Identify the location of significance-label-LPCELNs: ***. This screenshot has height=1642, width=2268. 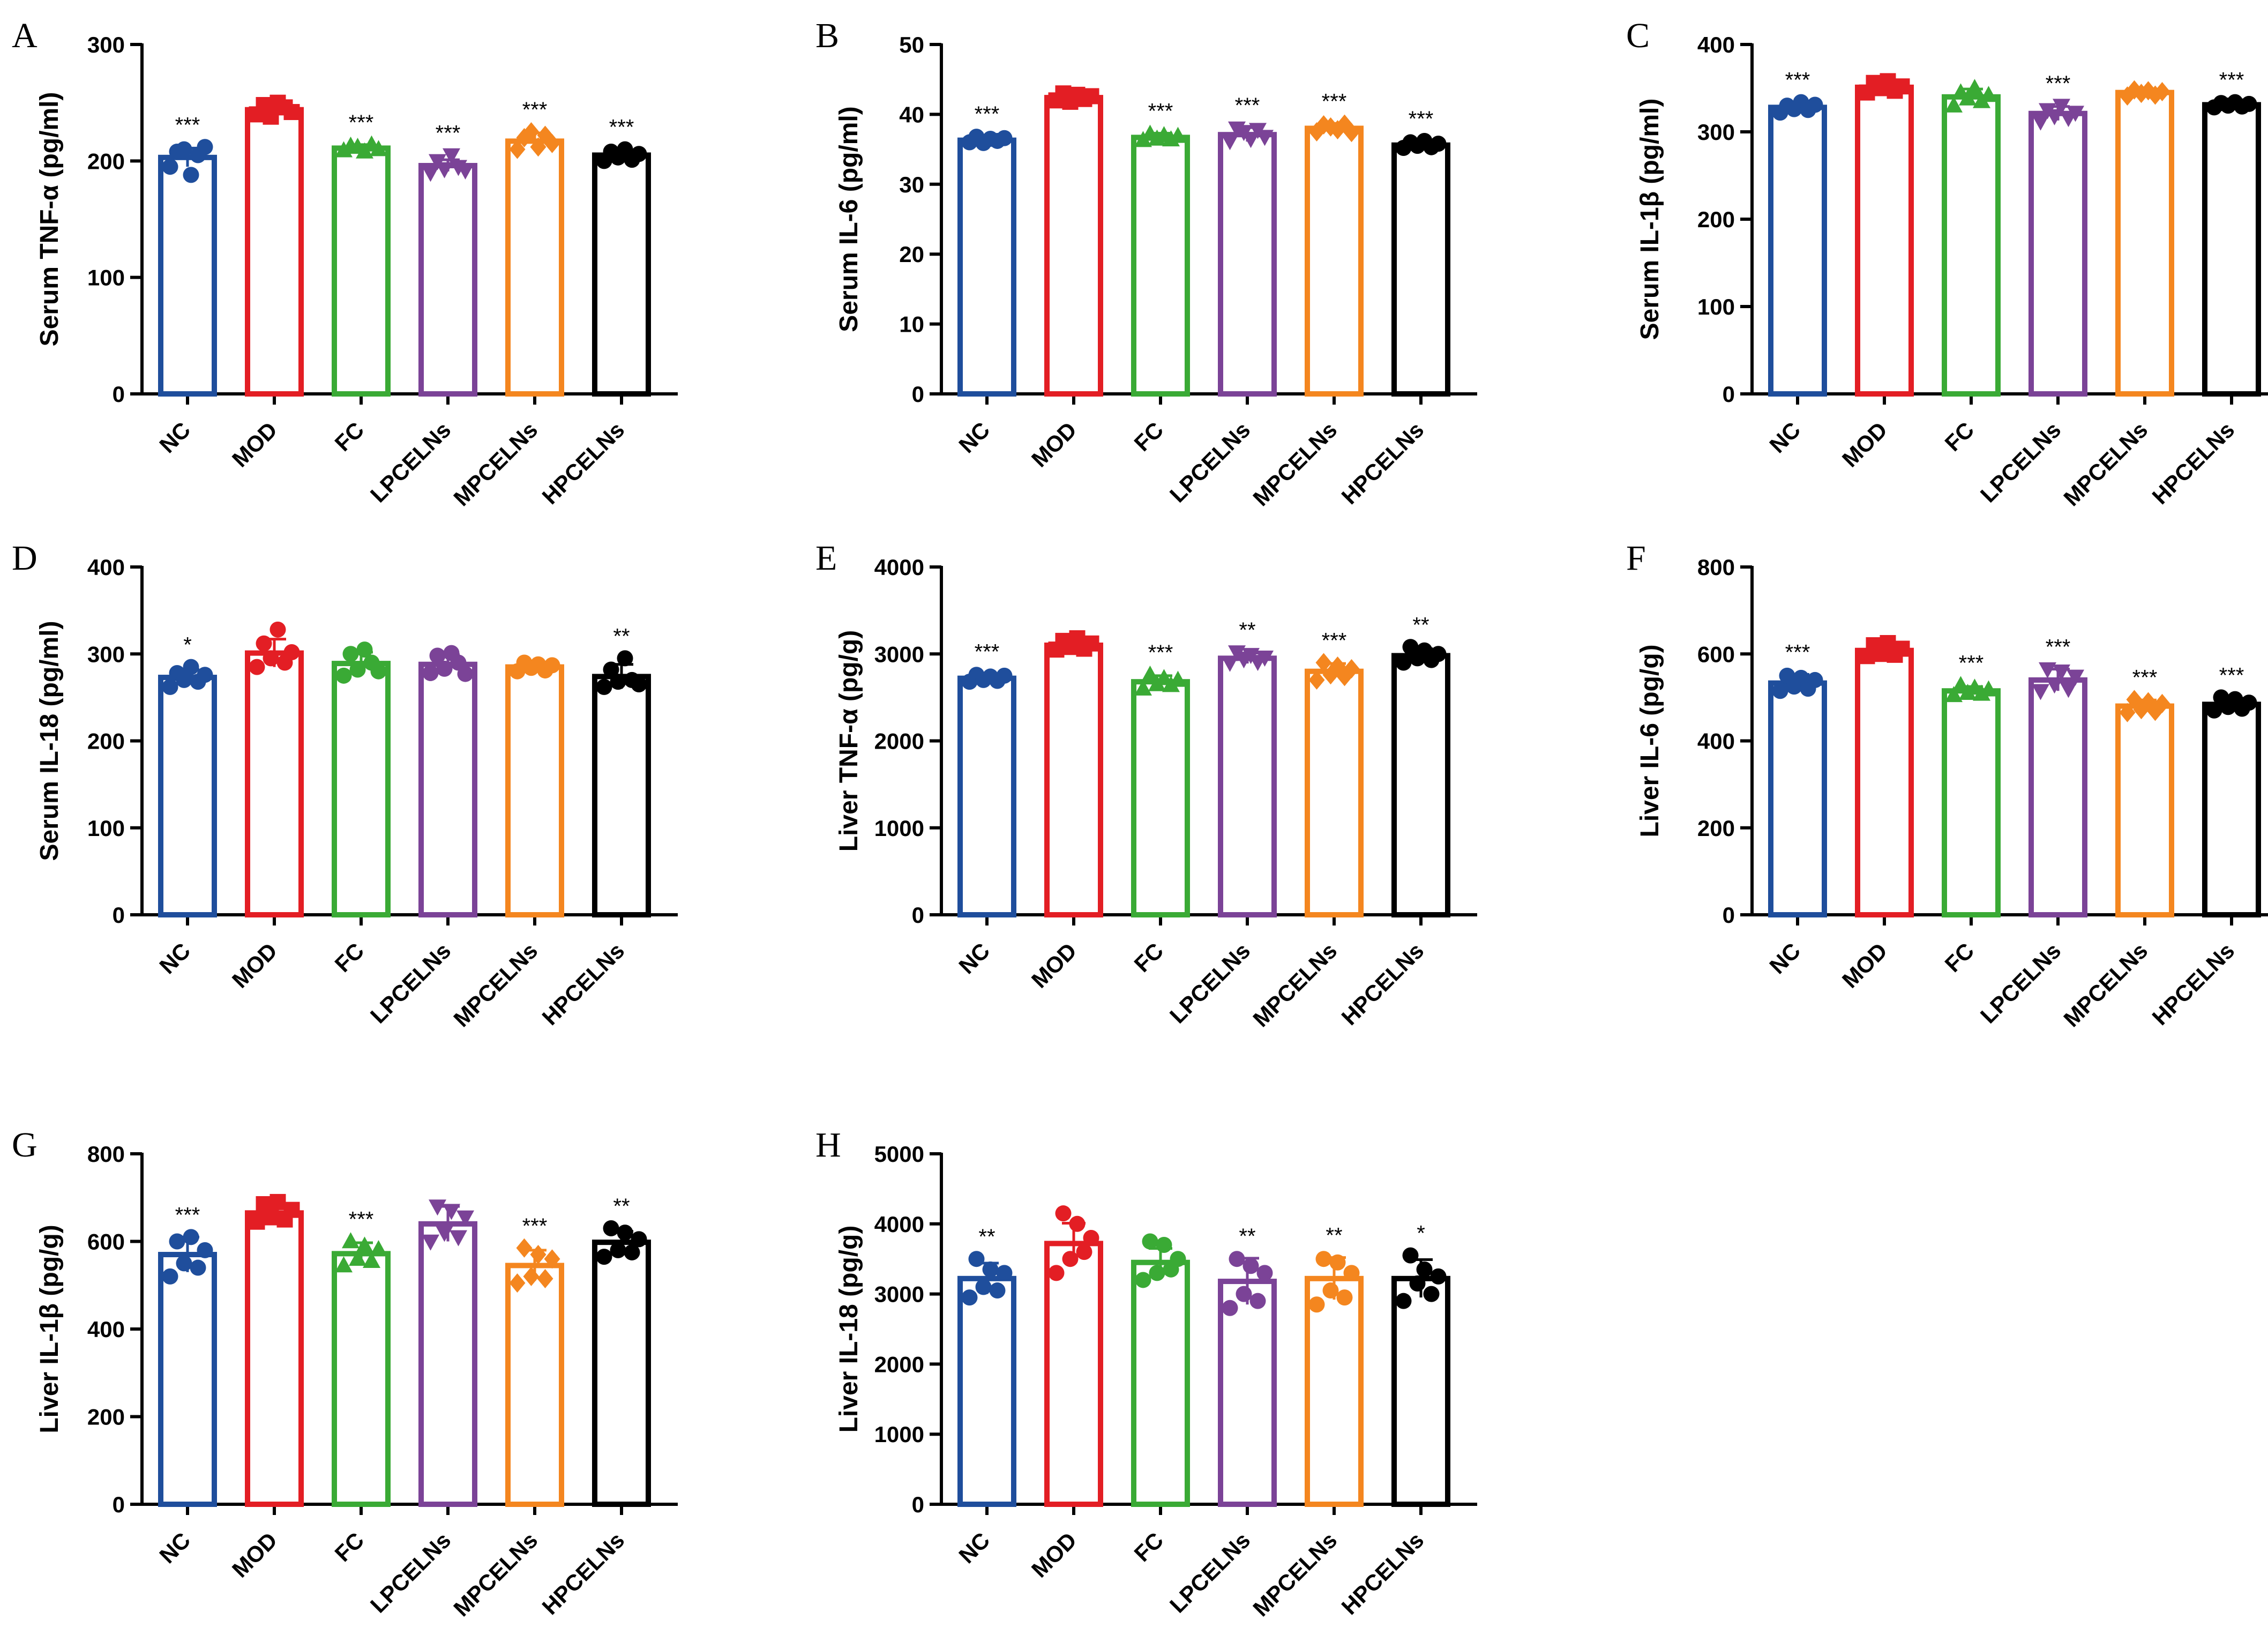
(2058, 83).